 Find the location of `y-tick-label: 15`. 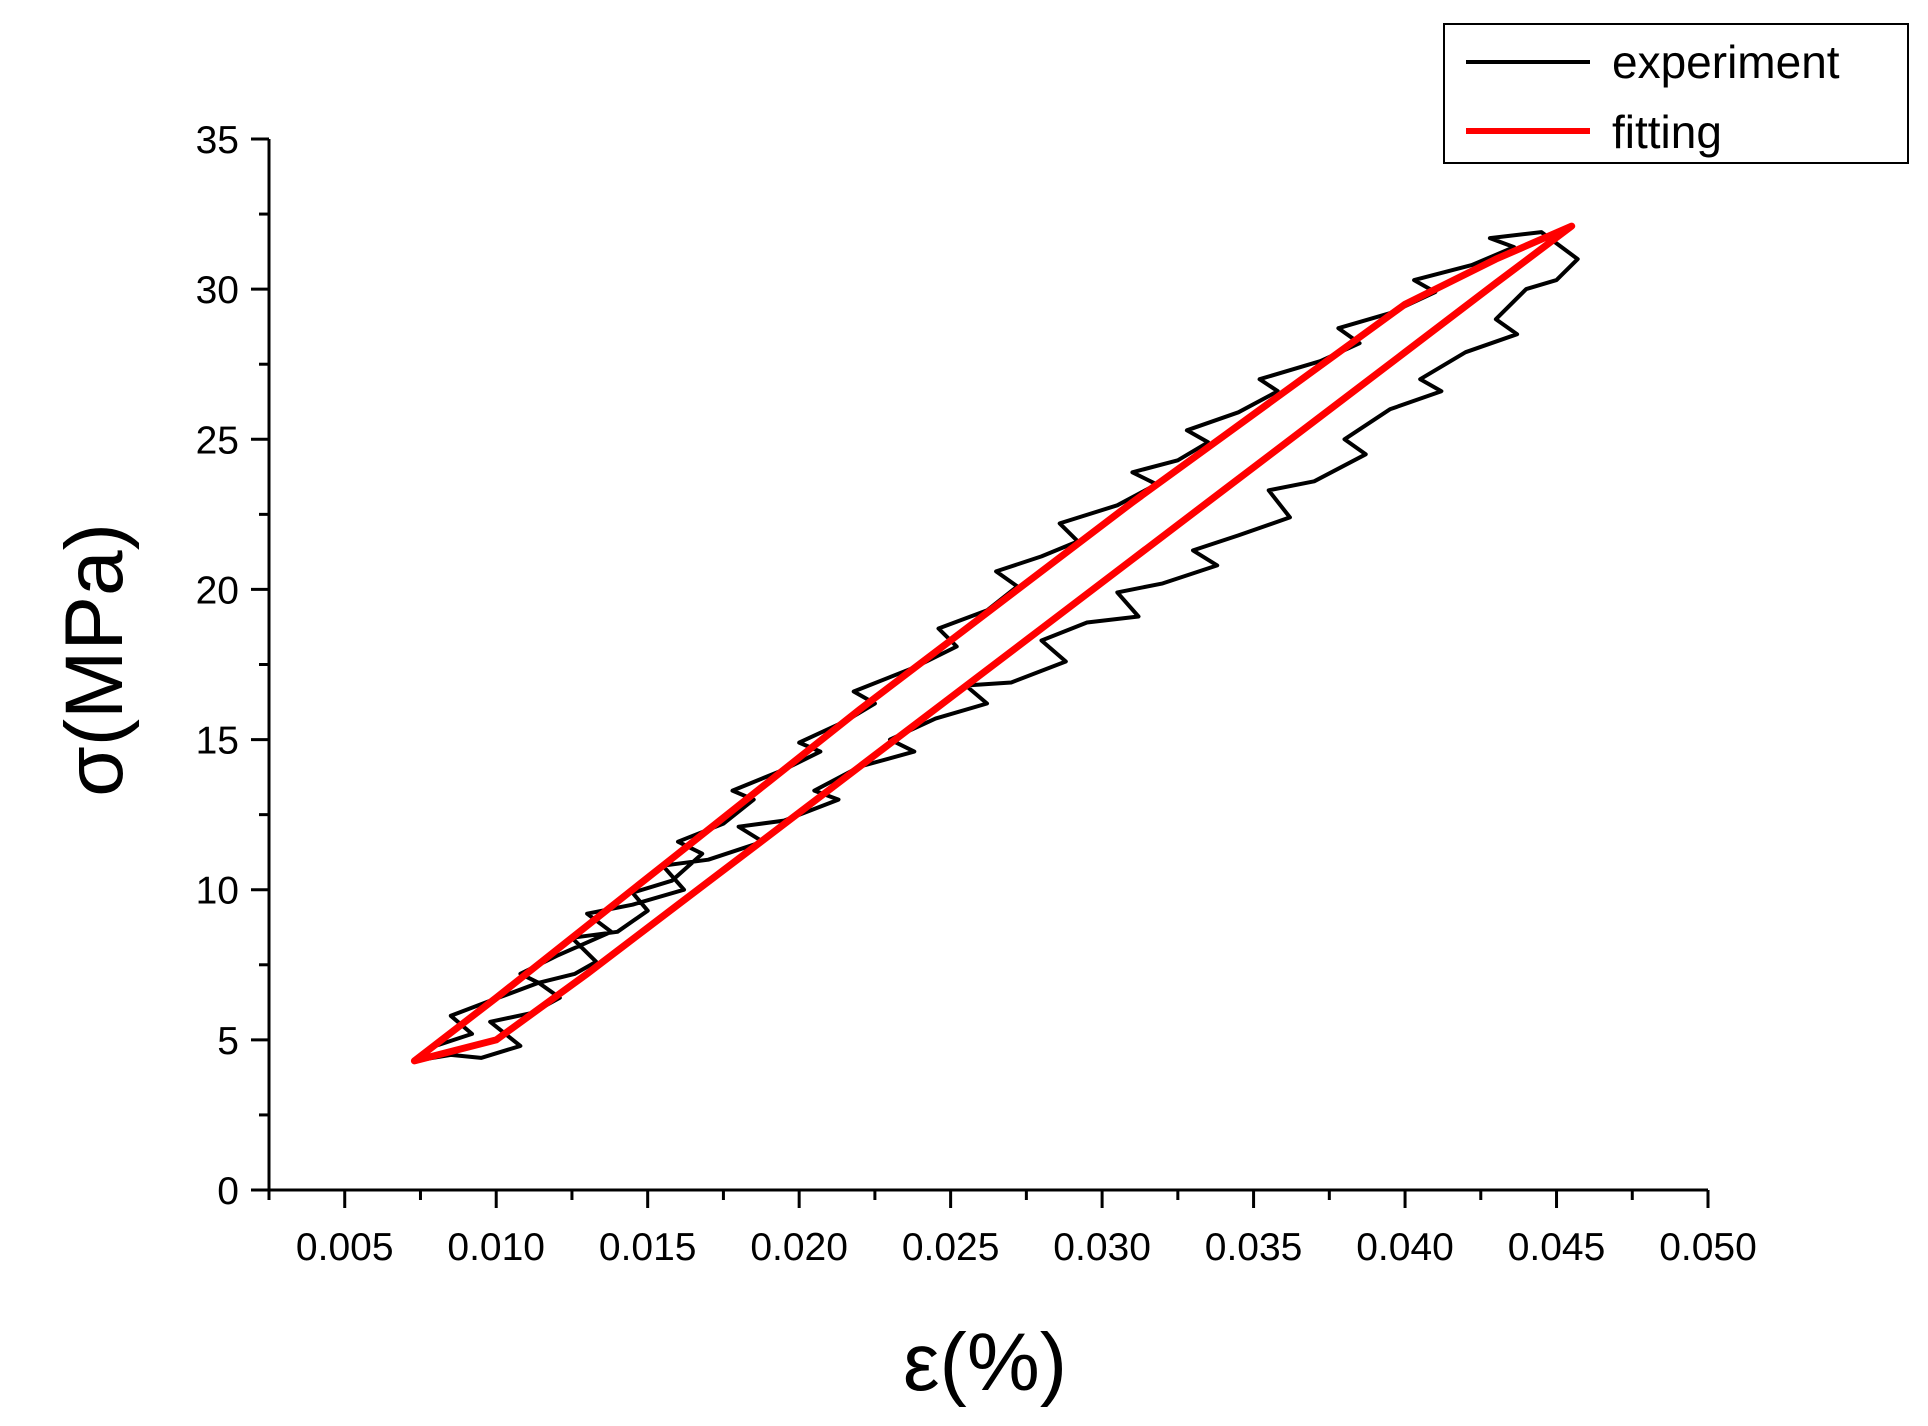

y-tick-label: 15 is located at coordinates (217, 741).